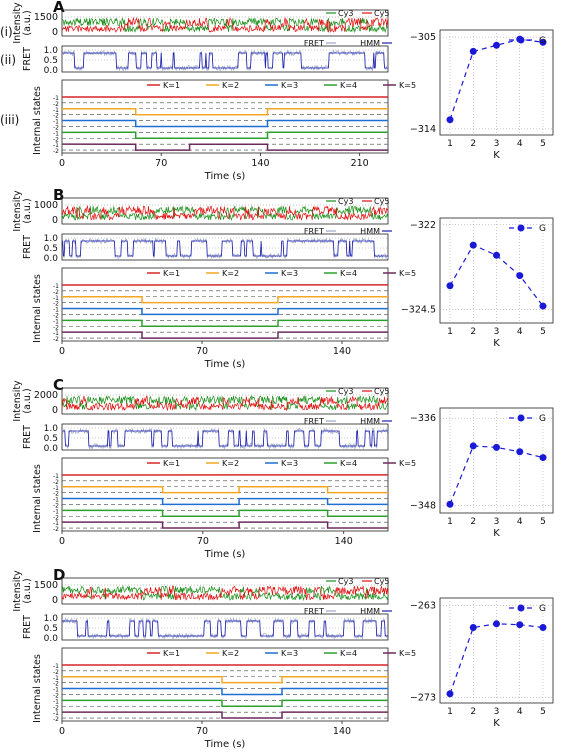 Image resolution: width=567 pixels, height=753 pixels. What do you see at coordinates (423, 506) in the screenshot?
I see `model-ytick-label: −348` at bounding box center [423, 506].